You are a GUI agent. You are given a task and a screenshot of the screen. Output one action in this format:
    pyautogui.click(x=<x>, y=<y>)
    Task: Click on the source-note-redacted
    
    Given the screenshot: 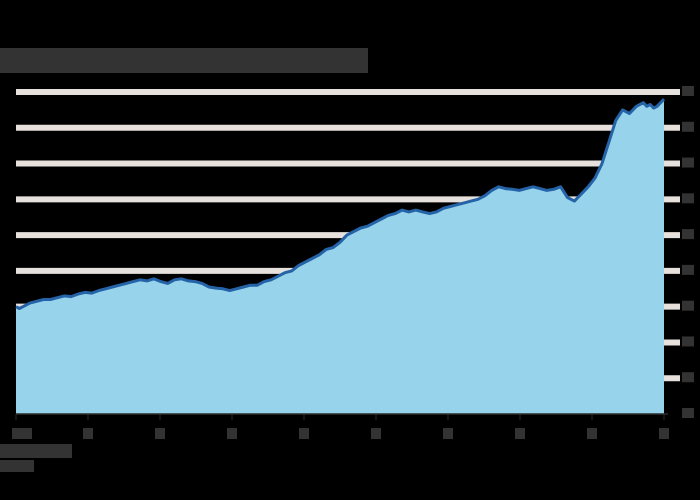 What is the action you would take?
    pyautogui.click(x=36, y=451)
    